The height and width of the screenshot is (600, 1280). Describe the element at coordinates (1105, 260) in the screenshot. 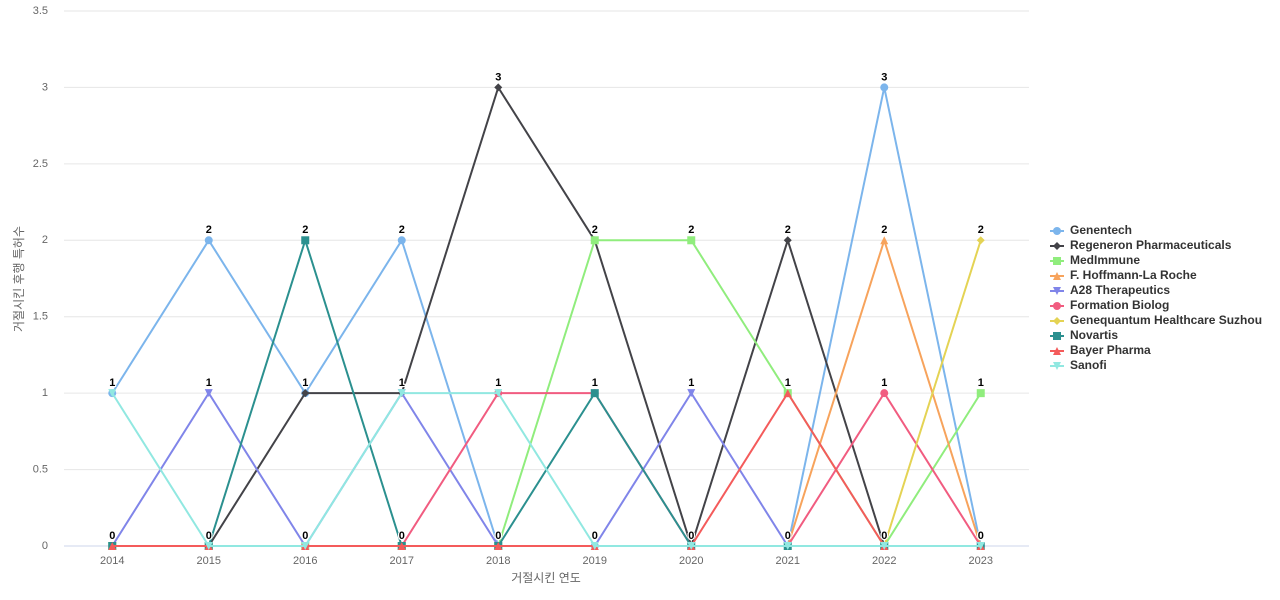

I see `legend-label: MedImmune` at that location.